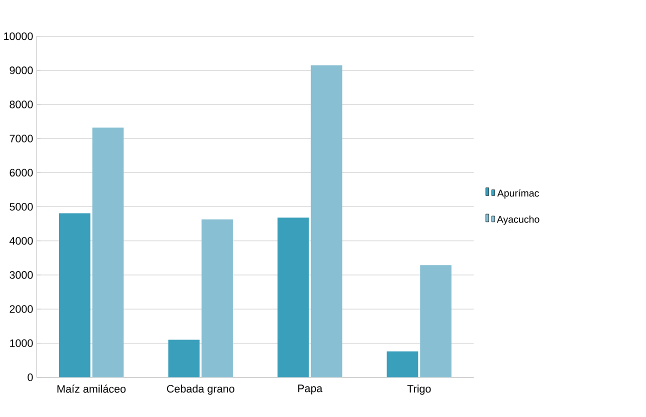 Image resolution: width=646 pixels, height=417 pixels. What do you see at coordinates (21, 138) in the screenshot?
I see `y-tick-label: 7000` at bounding box center [21, 138].